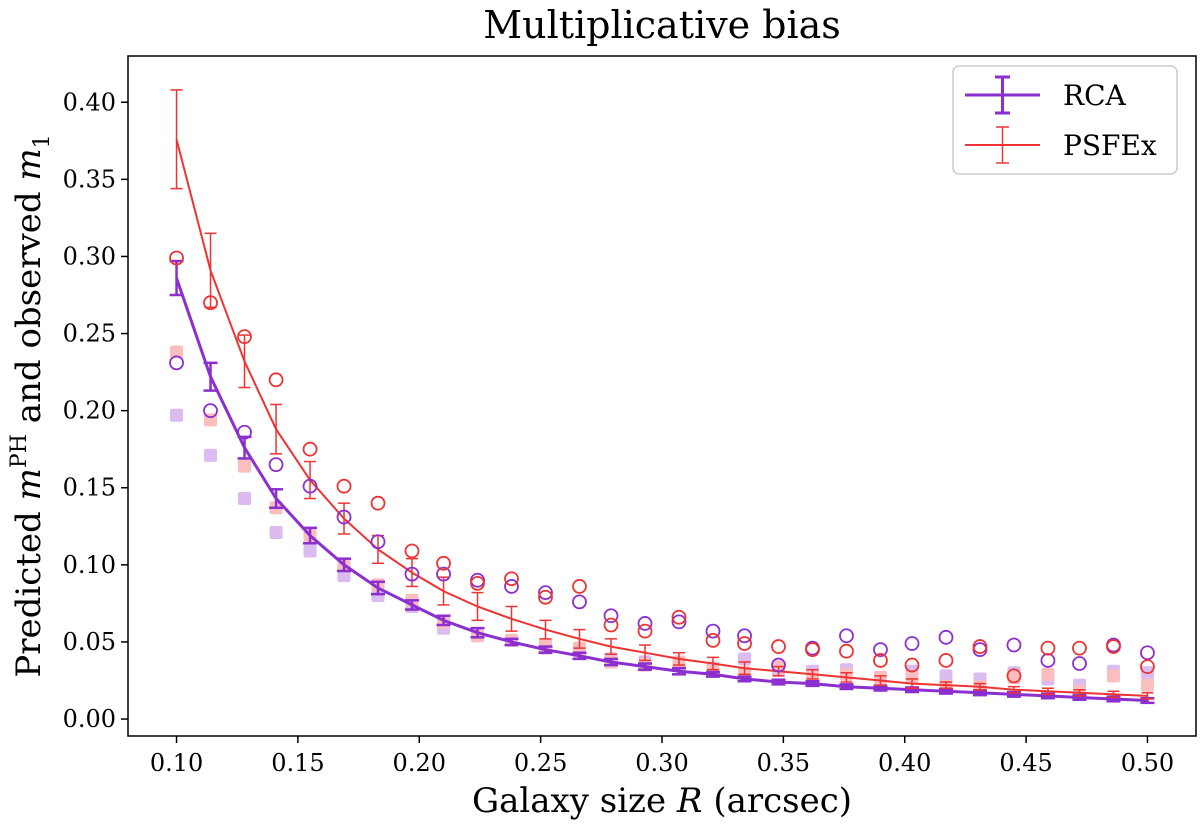 This screenshot has width=1200, height=831. What do you see at coordinates (89, 642) in the screenshot?
I see `y-tick-label-1: 0.05` at bounding box center [89, 642].